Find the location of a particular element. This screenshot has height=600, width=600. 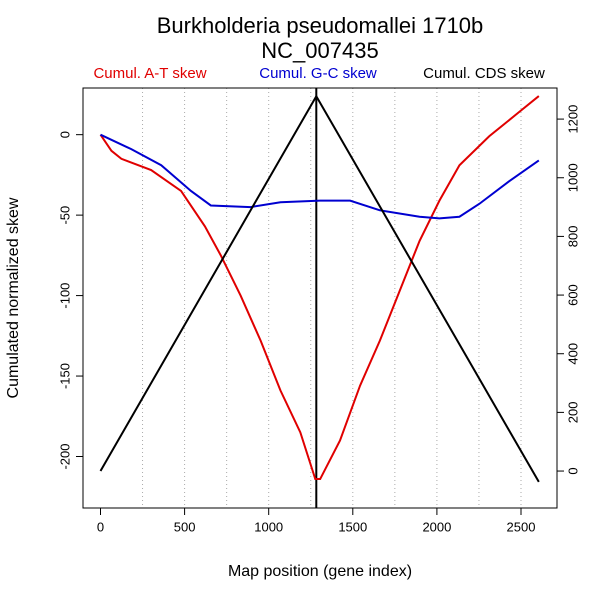

x-tick-label: 2000 is located at coordinates (436, 526).